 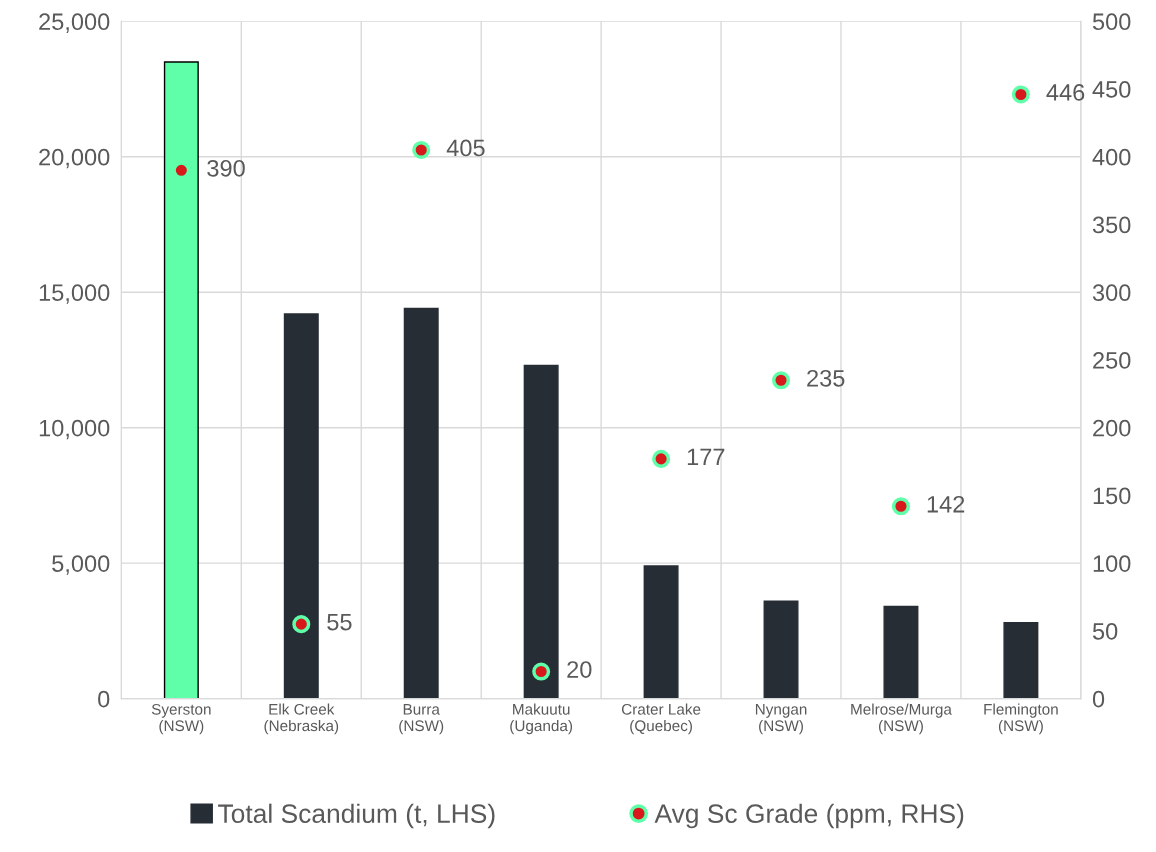 I want to click on x-tick-label: Melrose/Murga (NSW), so click(x=901, y=719).